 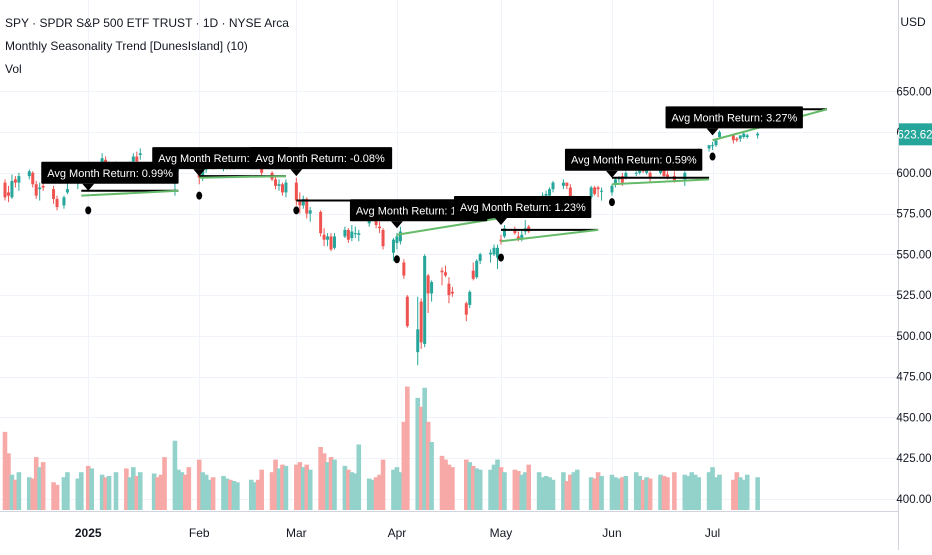 I want to click on currency-label: USD, so click(x=913, y=22).